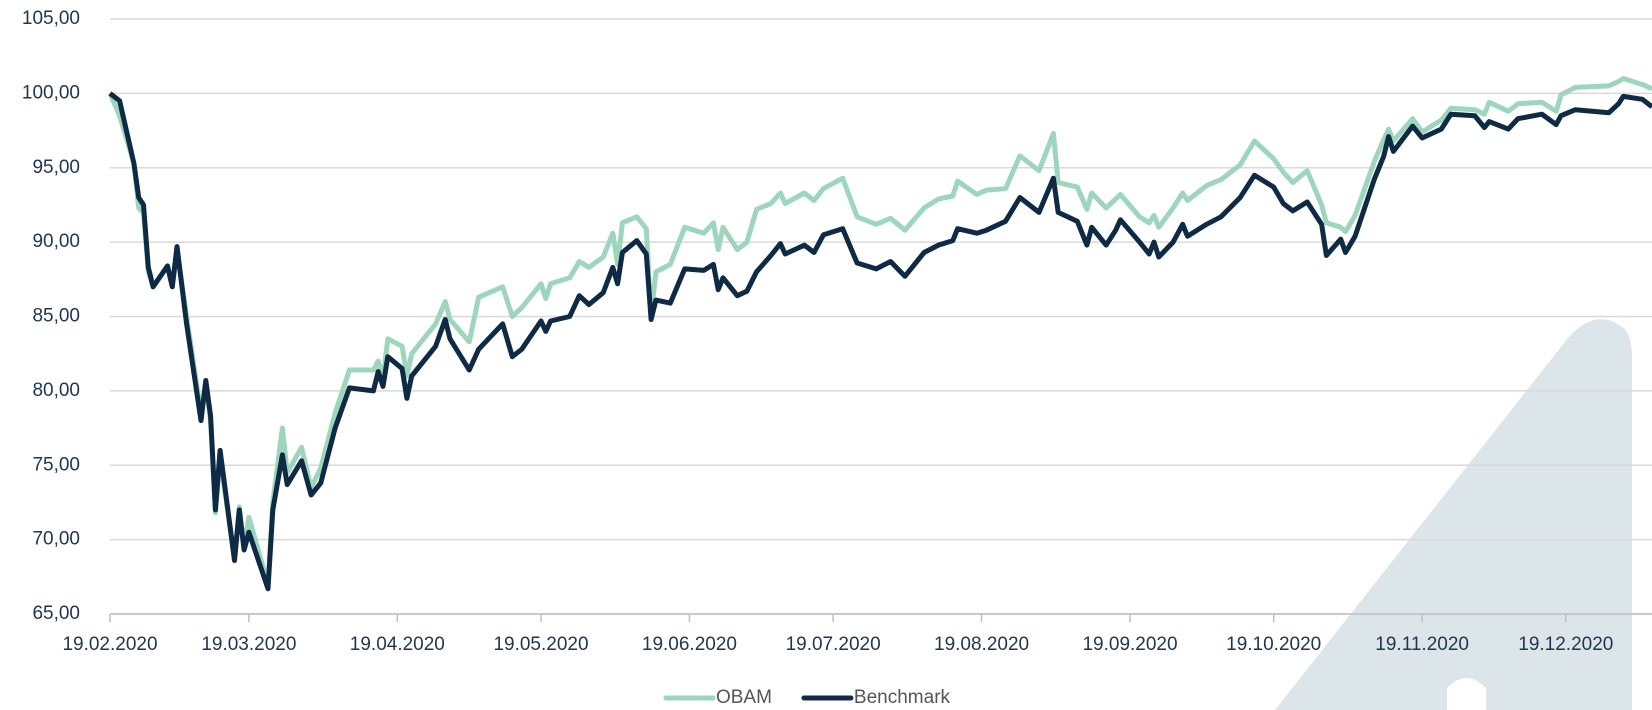 The image size is (1652, 710). Describe the element at coordinates (1453, 514) in the screenshot. I see `logo-shape` at that location.